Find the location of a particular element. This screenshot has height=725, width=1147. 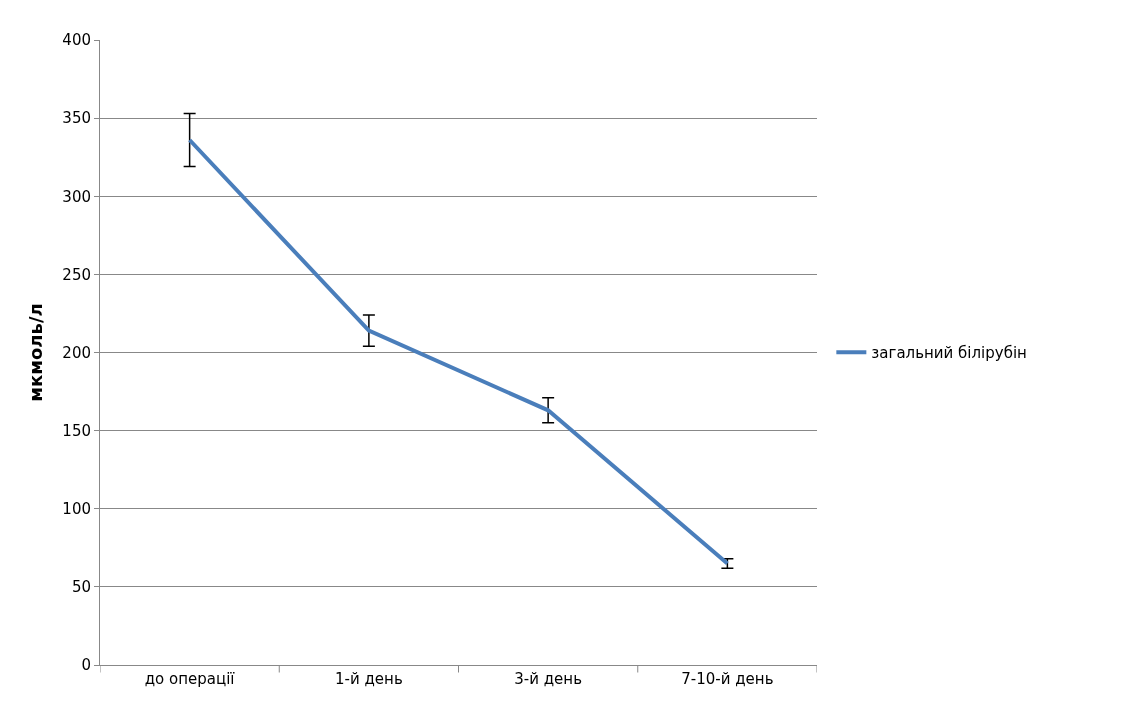

x-tick-label: 3-й день is located at coordinates (548, 679).